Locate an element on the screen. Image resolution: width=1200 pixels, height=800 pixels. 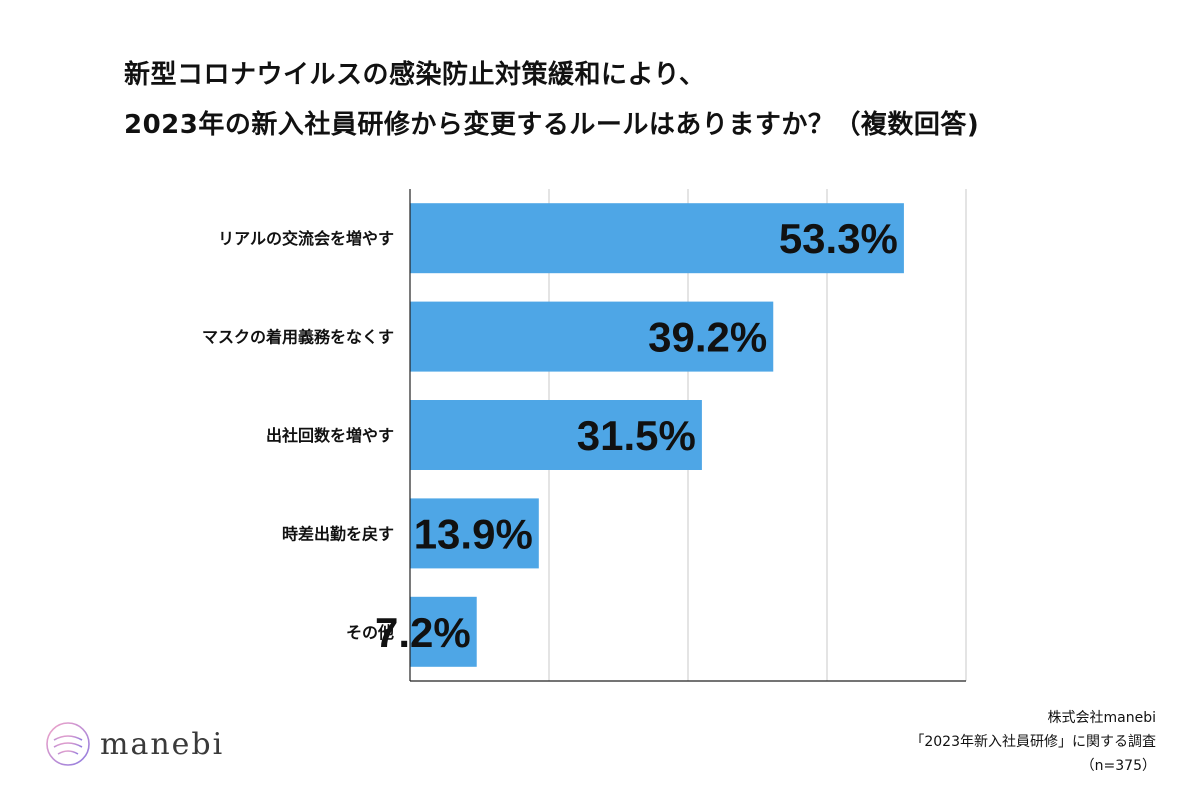
data-label: 53.3% is located at coordinates (838, 238).